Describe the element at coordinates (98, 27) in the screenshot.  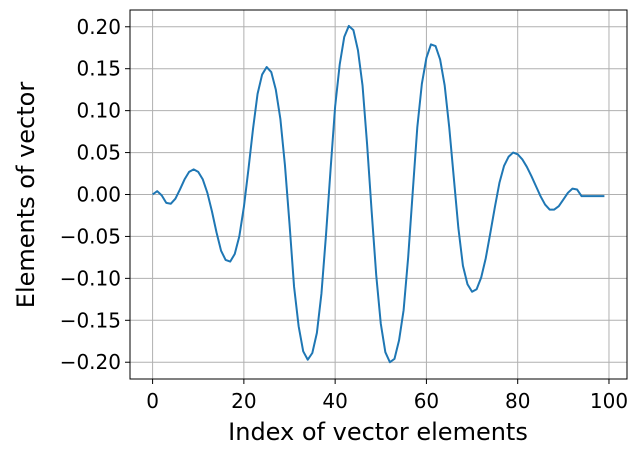
I see `y-tick-label: 0.20` at that location.